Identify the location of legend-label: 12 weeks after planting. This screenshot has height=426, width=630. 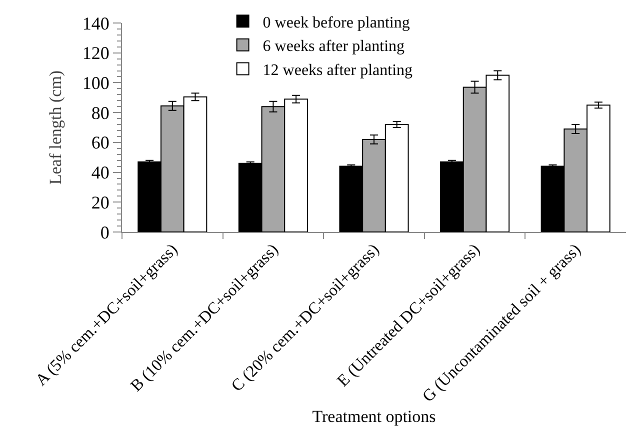
(337, 70).